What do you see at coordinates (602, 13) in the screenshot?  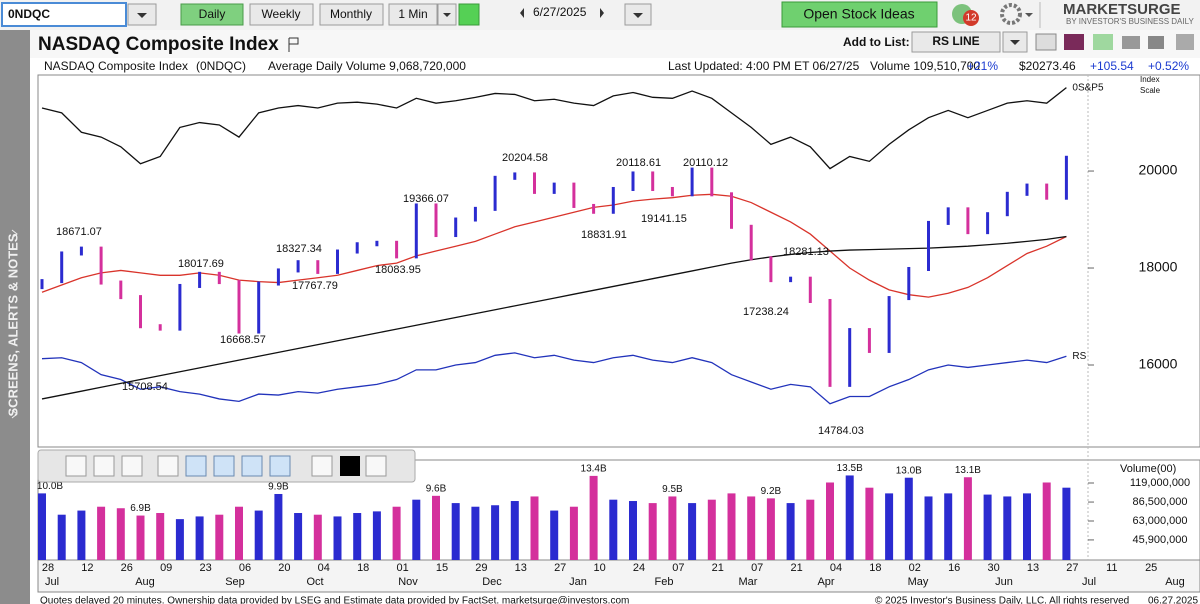 I see `next-date` at bounding box center [602, 13].